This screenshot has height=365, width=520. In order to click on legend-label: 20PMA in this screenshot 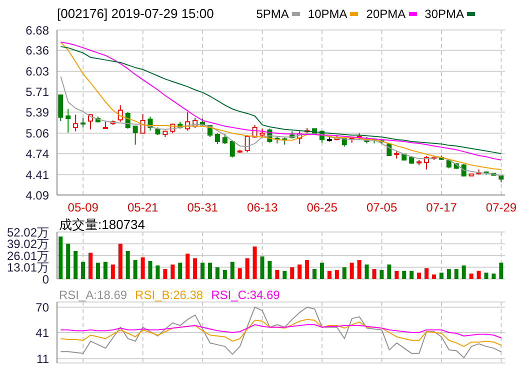, I will do `click(386, 14)`.